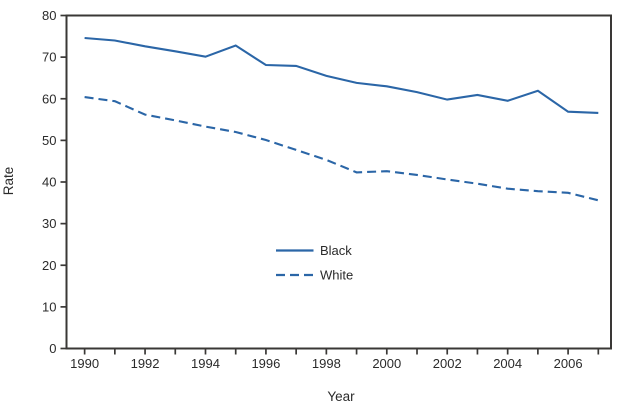 The width and height of the screenshot is (641, 418). Describe the element at coordinates (205, 363) in the screenshot. I see `x-tick-label: 1994` at that location.